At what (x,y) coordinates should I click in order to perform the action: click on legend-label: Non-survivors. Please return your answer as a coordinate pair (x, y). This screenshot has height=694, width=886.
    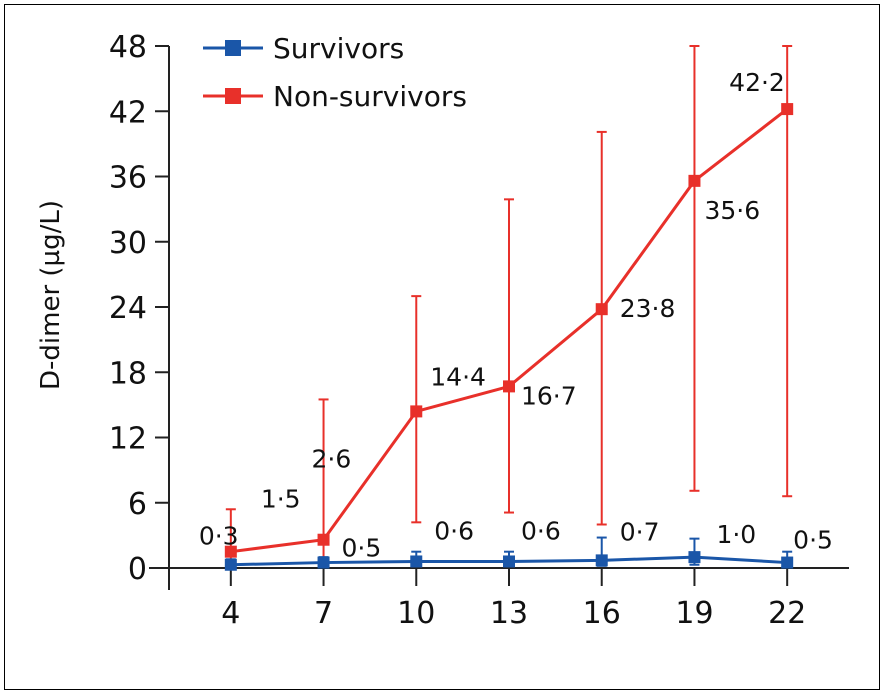
    Looking at the image, I should click on (370, 96).